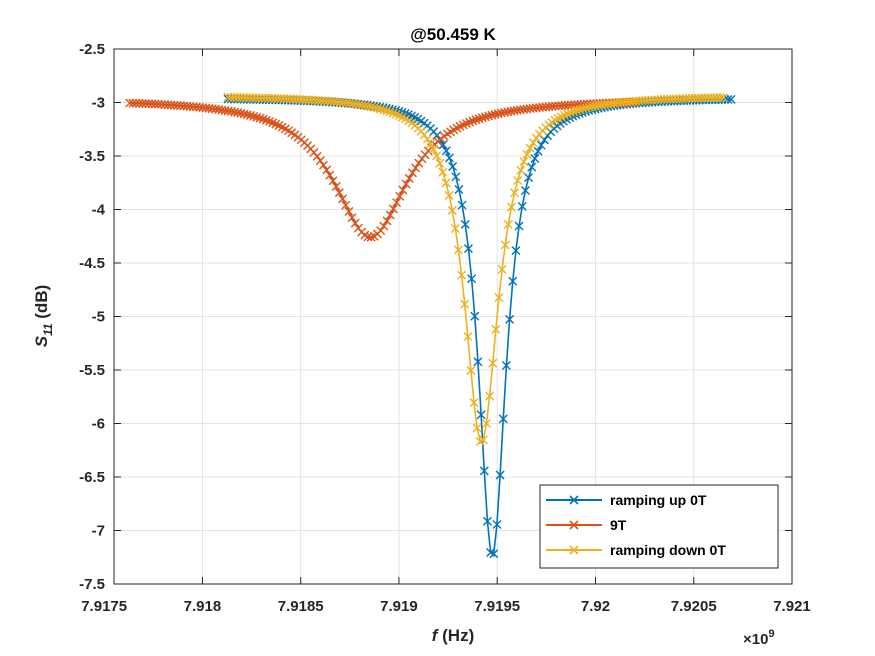 The width and height of the screenshot is (875, 656). Describe the element at coordinates (436, 635) in the screenshot. I see `x-axis-label-italic: f` at that location.